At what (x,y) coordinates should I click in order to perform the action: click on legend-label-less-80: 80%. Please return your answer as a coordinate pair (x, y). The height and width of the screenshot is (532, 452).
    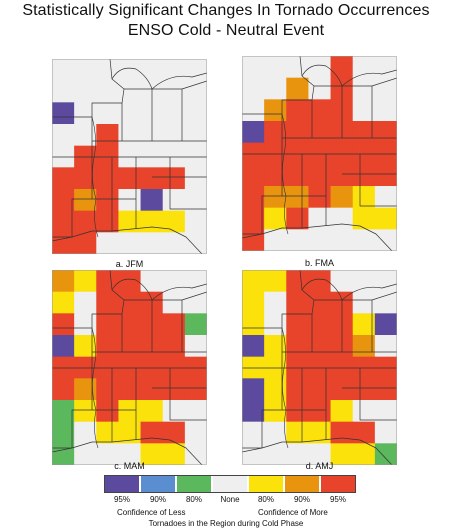
    Looking at the image, I should click on (193, 499).